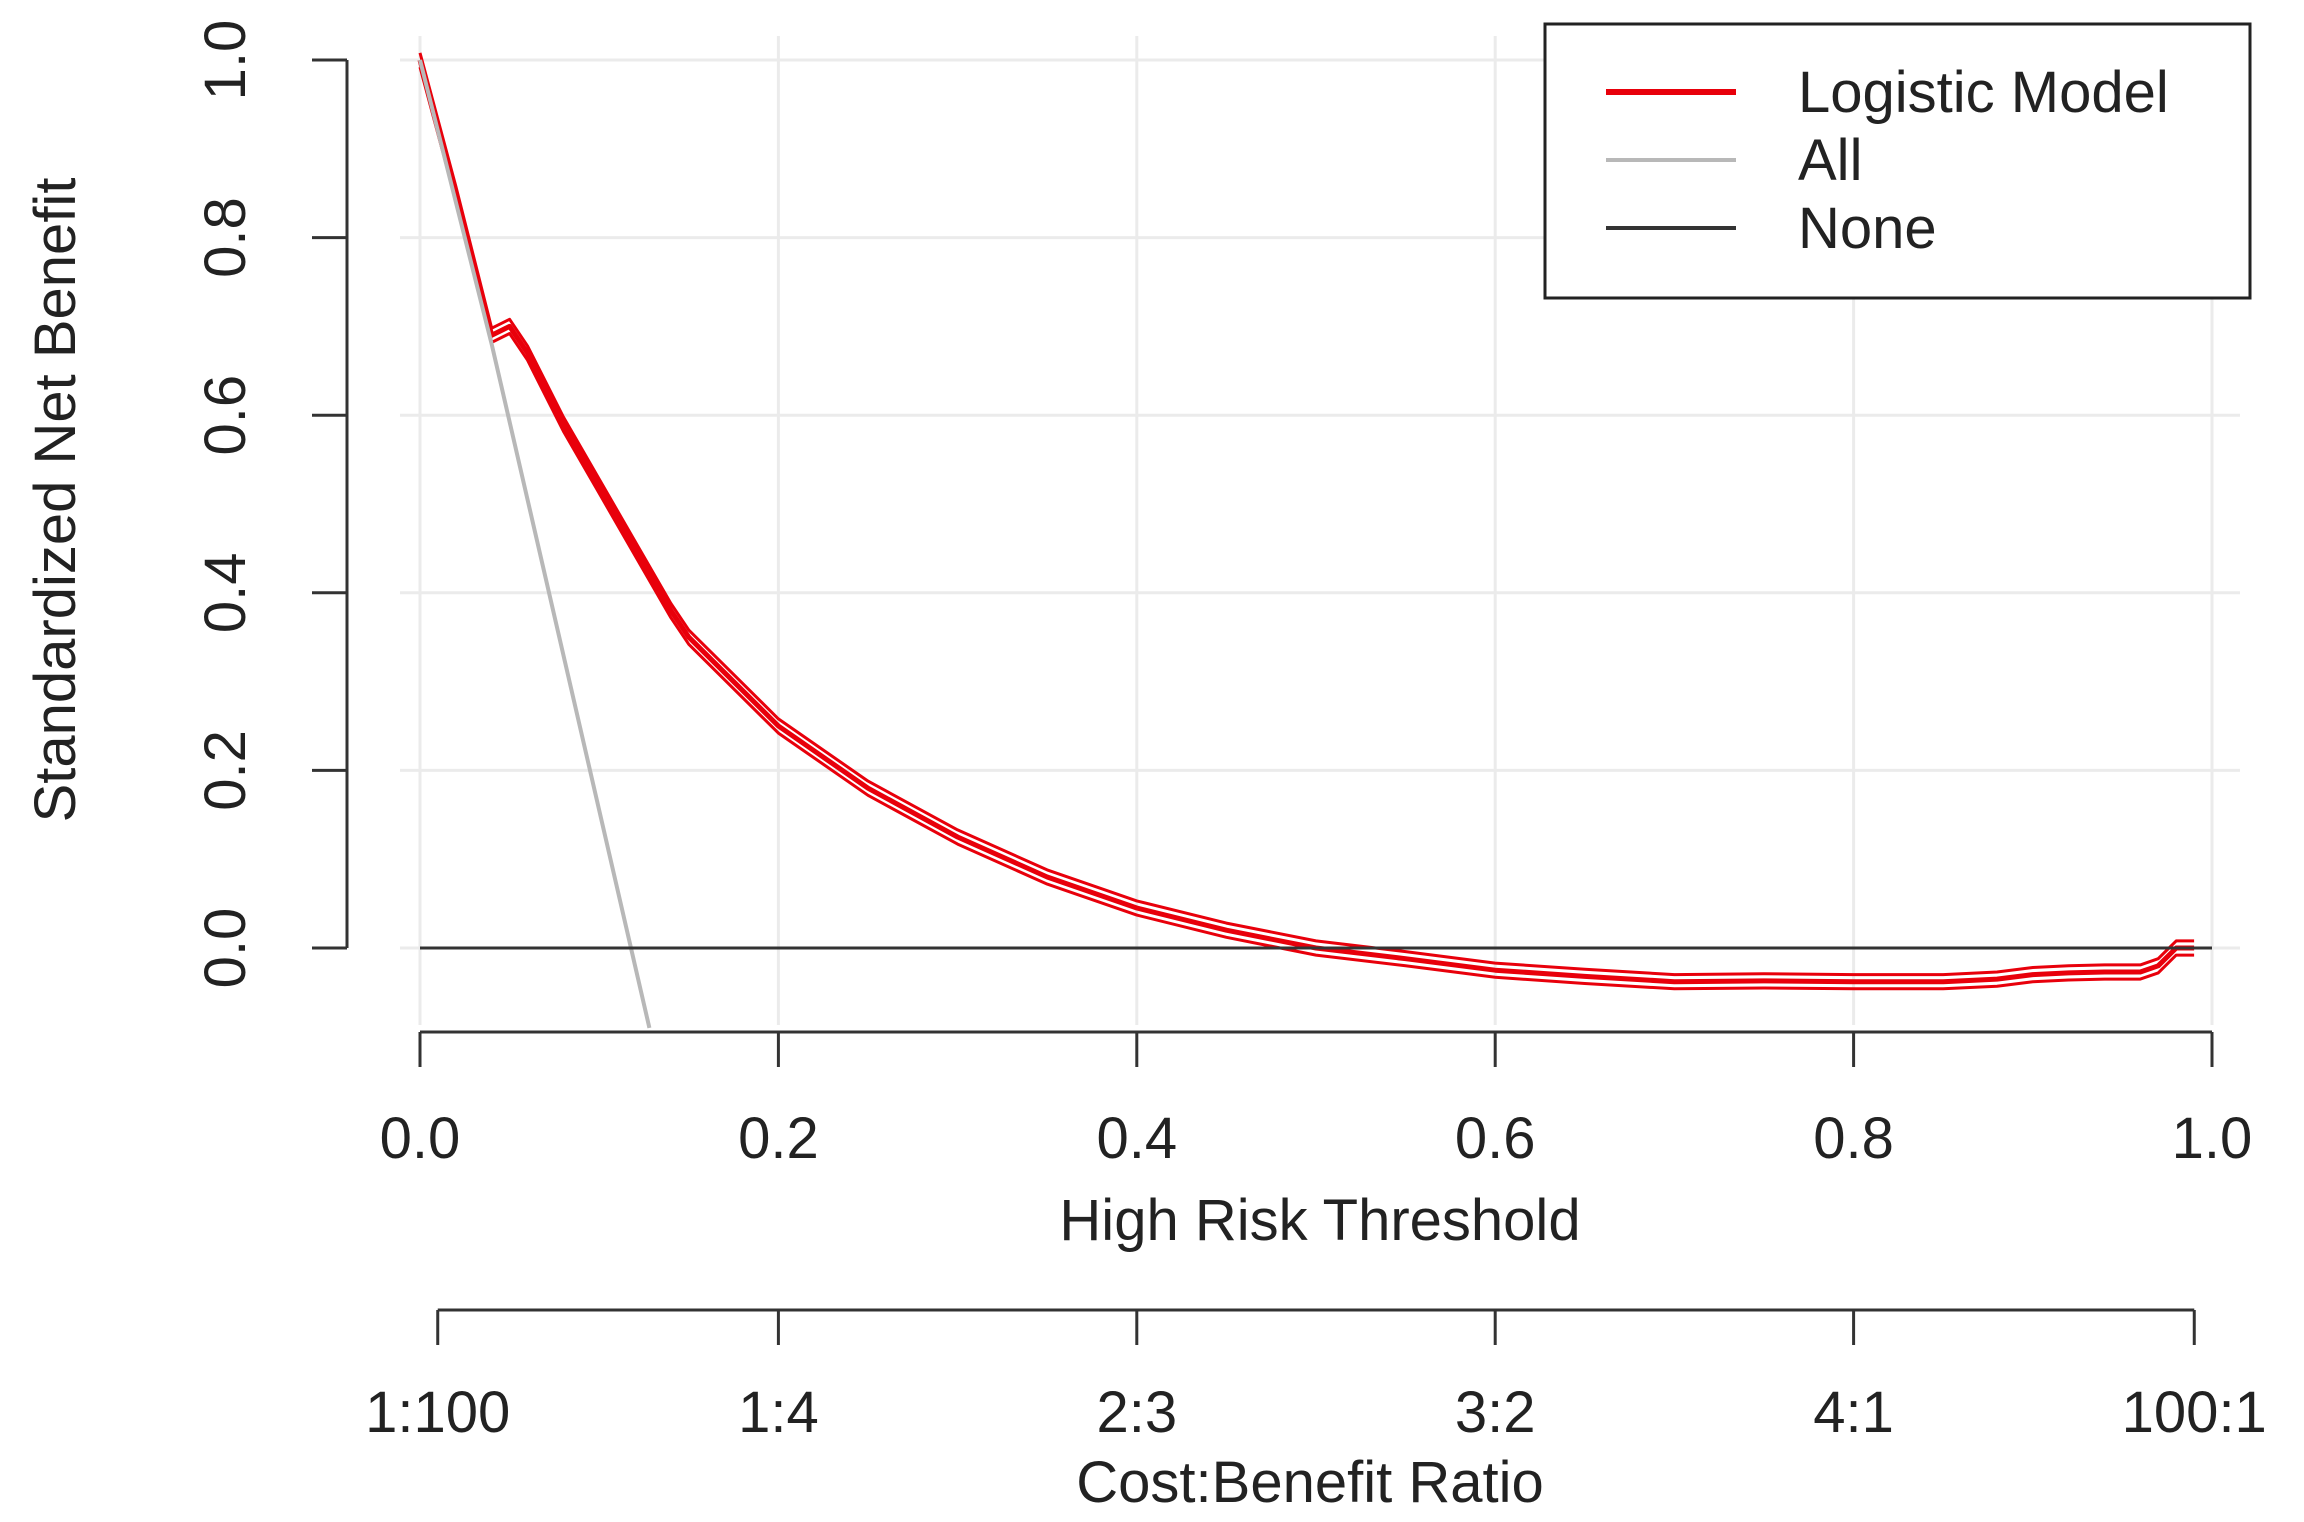  What do you see at coordinates (1309, 1482) in the screenshot?
I see `secondary-x-axis-title: Cost:Benefit Ratio` at bounding box center [1309, 1482].